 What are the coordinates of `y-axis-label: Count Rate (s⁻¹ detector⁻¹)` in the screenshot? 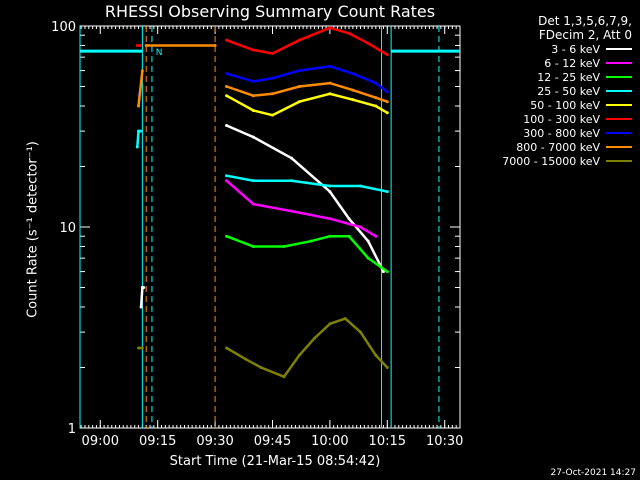 It's located at (33, 229).